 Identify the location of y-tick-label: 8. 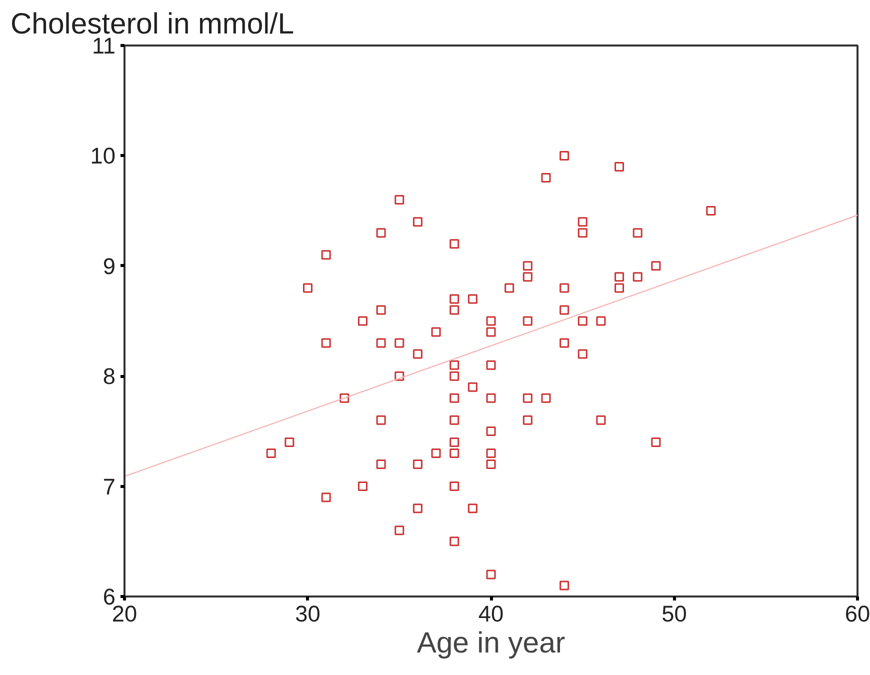
(109, 376).